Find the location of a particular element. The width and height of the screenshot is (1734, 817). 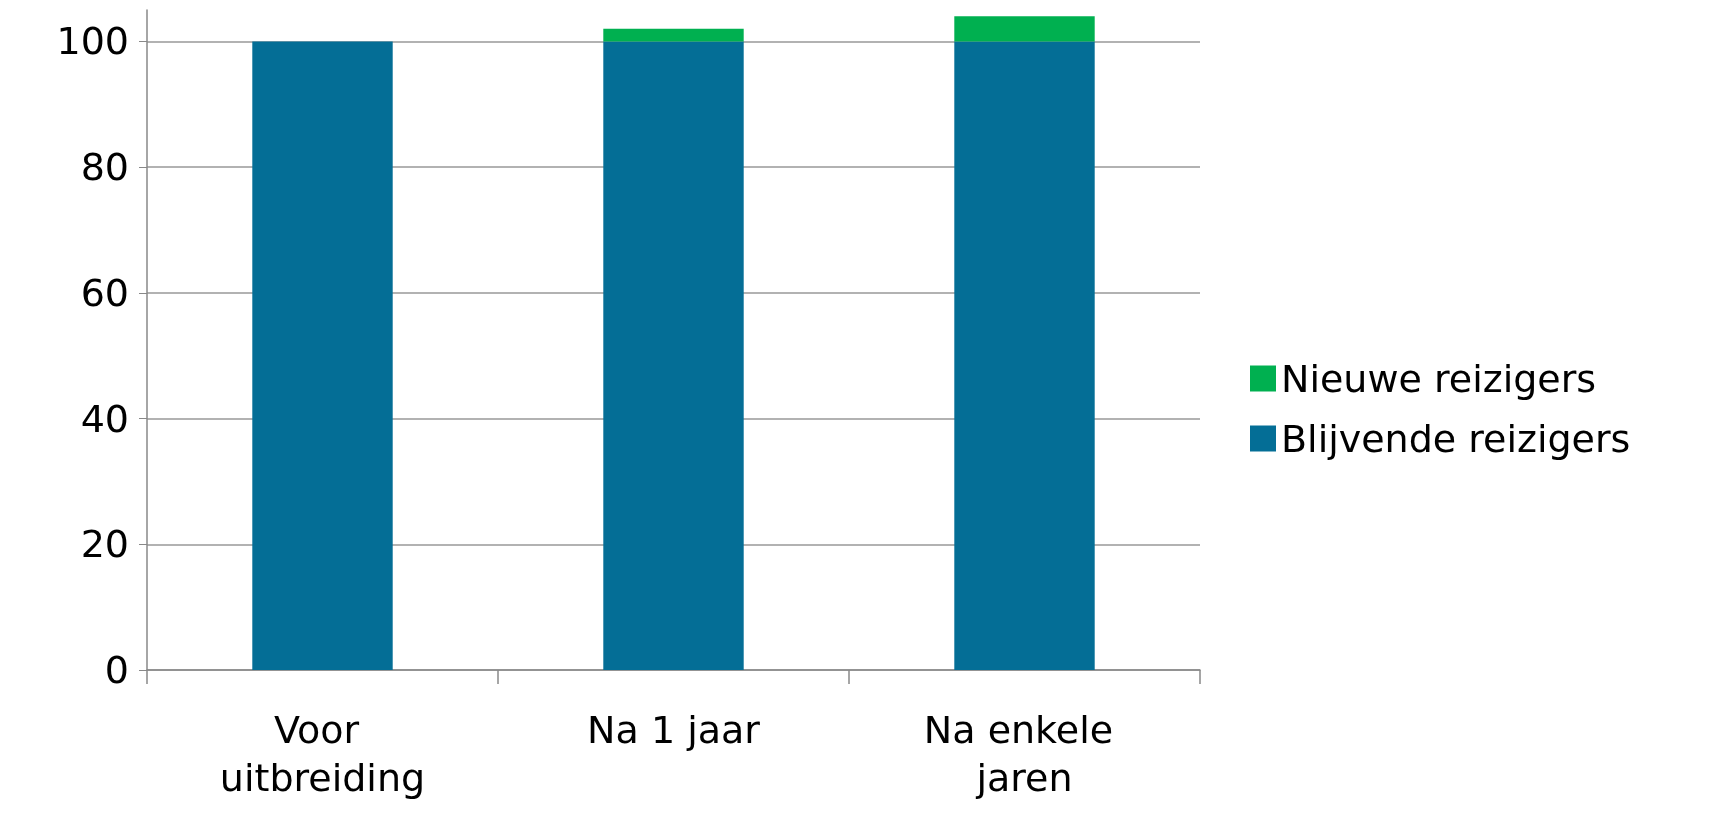

legend-label: Nieuwe reizigers is located at coordinates (1439, 378).